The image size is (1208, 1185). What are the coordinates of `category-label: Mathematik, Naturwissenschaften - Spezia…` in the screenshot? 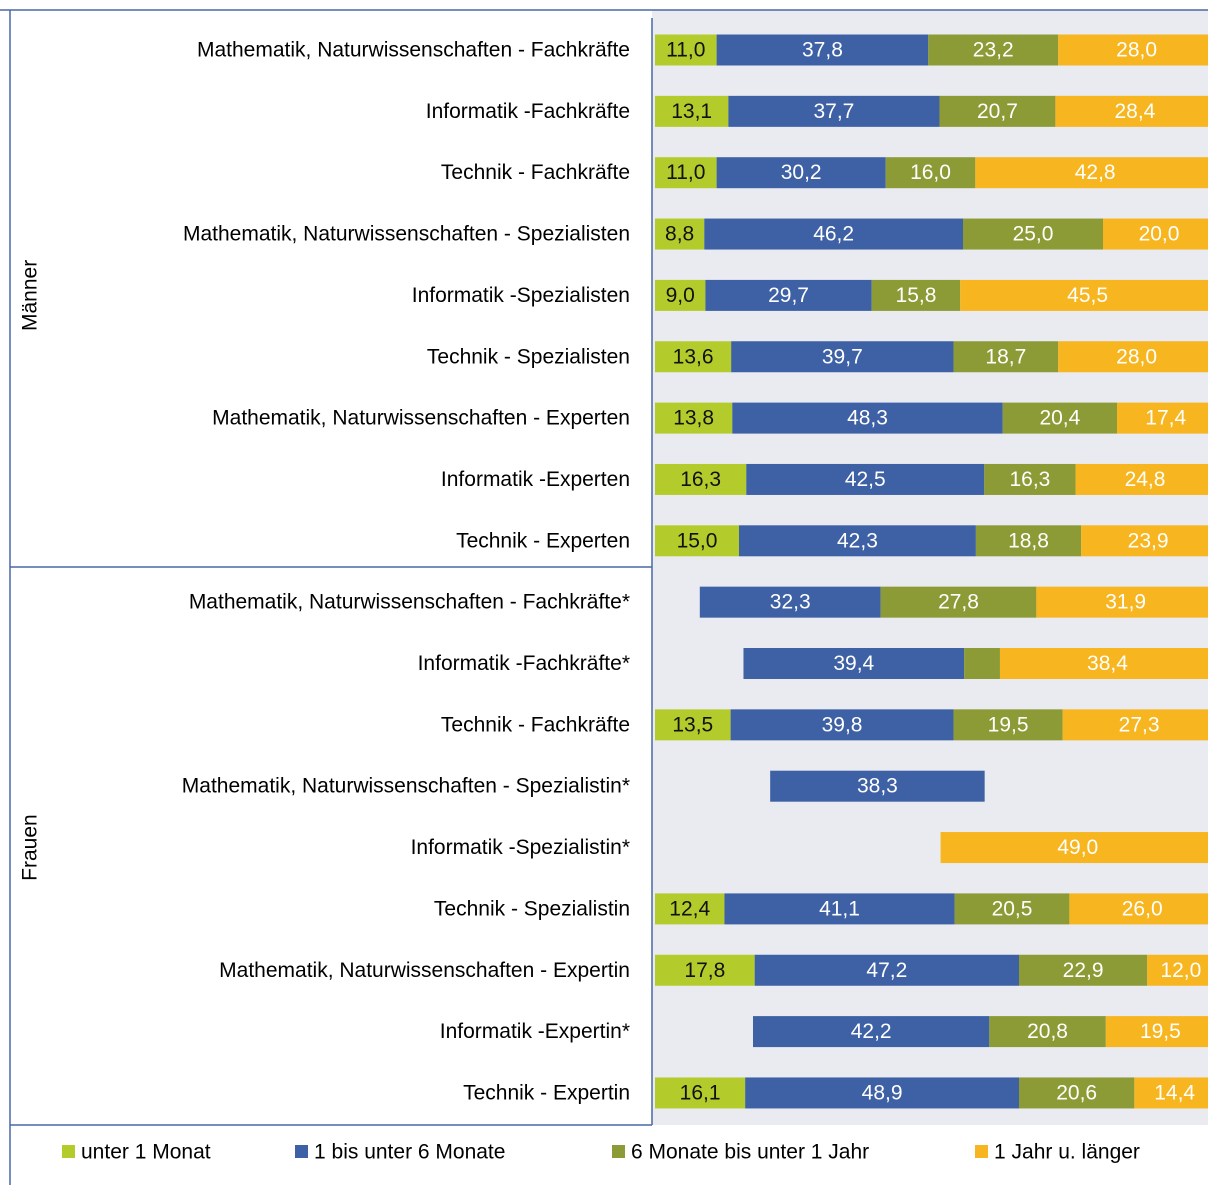 It's located at (406, 234).